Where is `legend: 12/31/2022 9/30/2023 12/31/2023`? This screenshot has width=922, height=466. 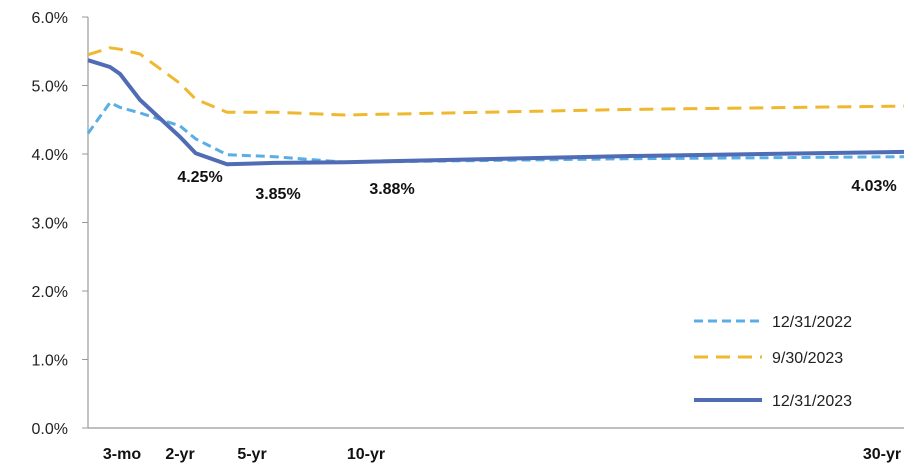
legend: 12/31/2022 9/30/2023 12/31/2023 is located at coordinates (784, 360).